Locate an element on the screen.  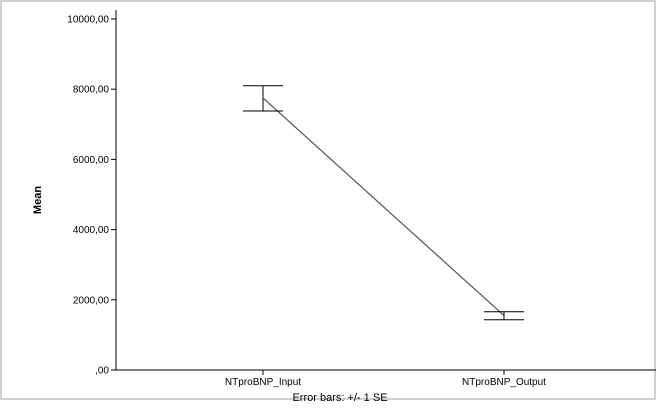
y-tick-label: 10000,00 is located at coordinates (88, 20).